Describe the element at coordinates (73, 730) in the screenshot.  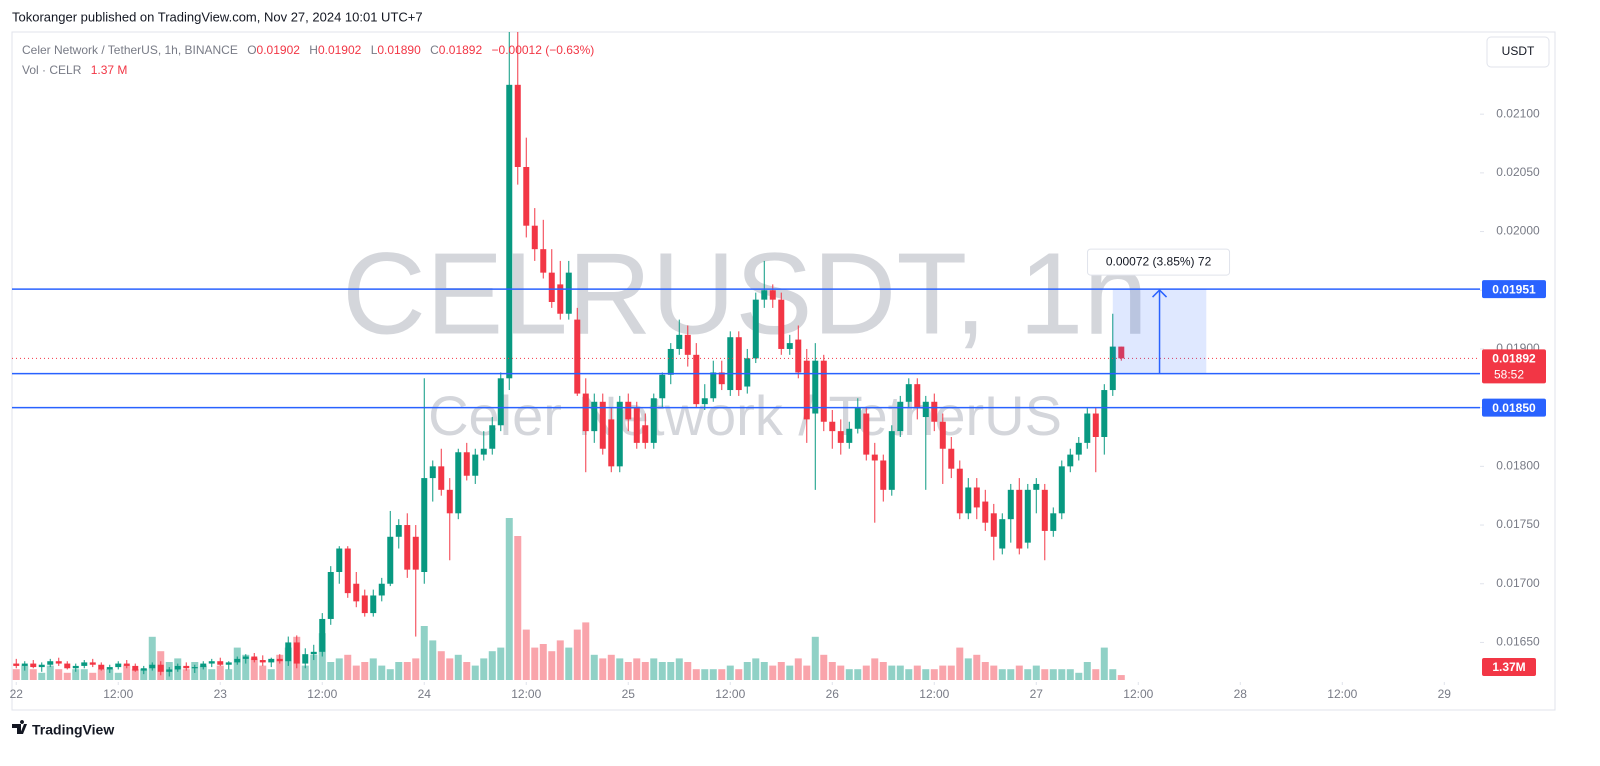
I see `logo-text: TradingView` at that location.